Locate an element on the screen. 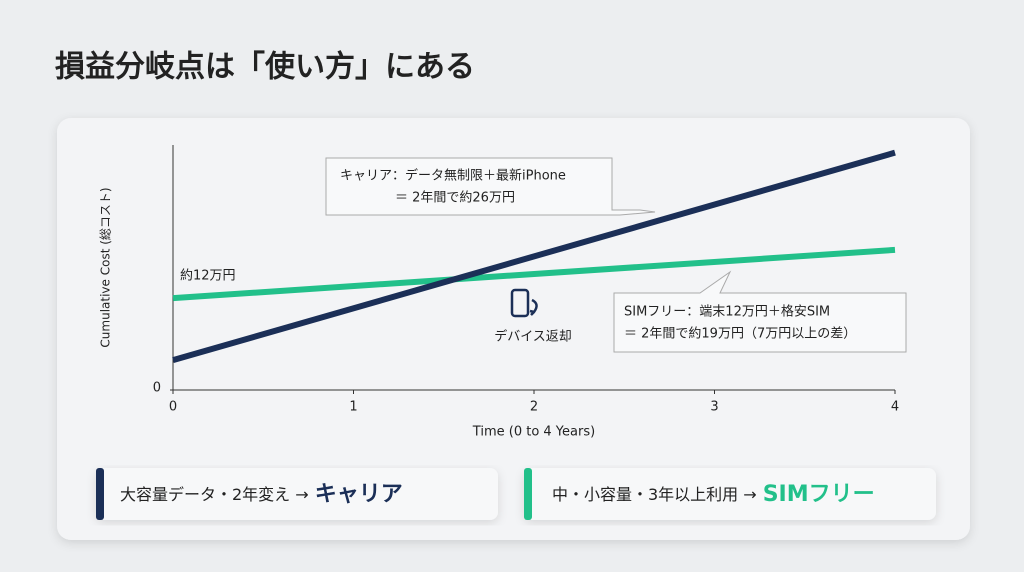 This screenshot has height=572, width=1024. x-tick-label: 1 is located at coordinates (353, 407).